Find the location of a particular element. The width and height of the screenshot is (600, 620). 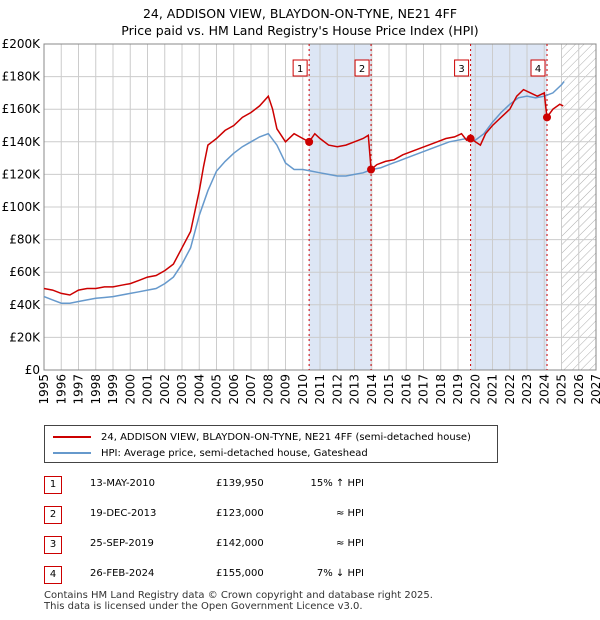

y-tick-label: £60K is located at coordinates (25, 272).